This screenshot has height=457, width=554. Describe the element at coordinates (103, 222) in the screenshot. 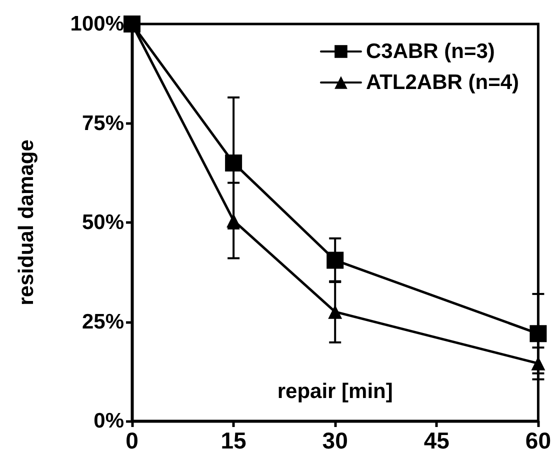

I see `y-tick-label: 50%` at that location.